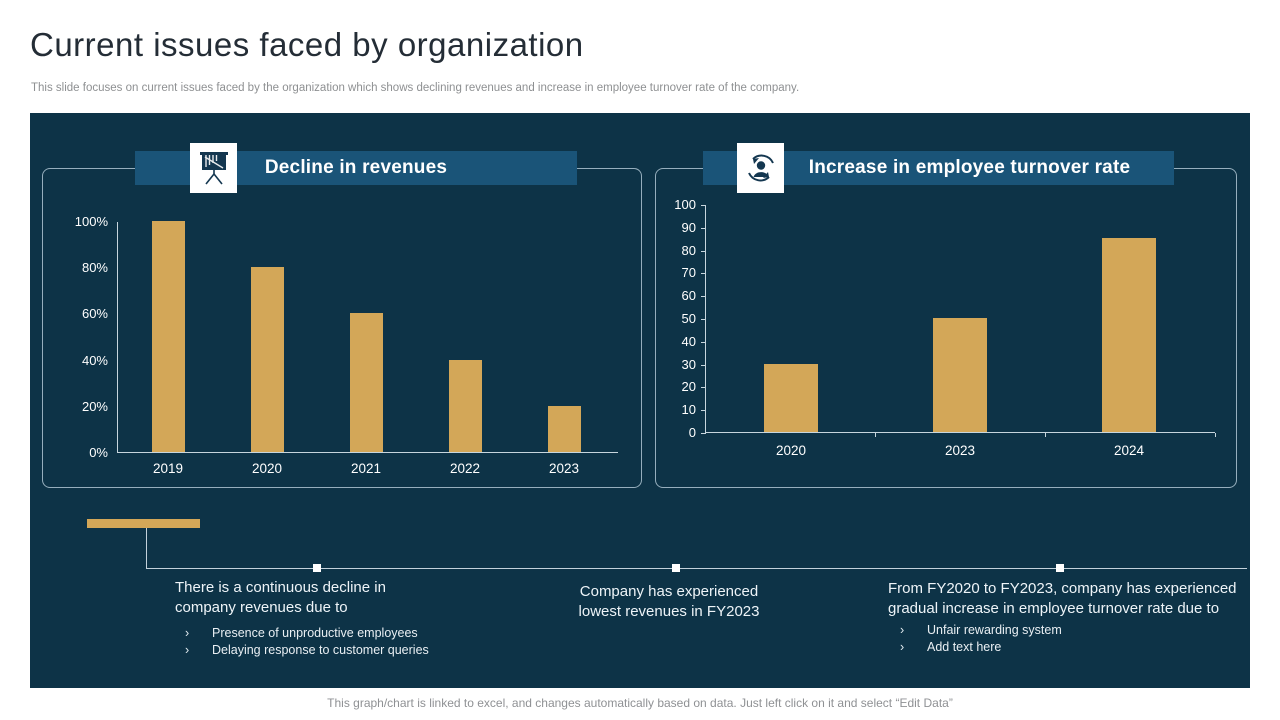 This screenshot has height=720, width=1280. Describe the element at coordinates (146, 548) in the screenshot. I see `timeline-vertical-connector` at that location.